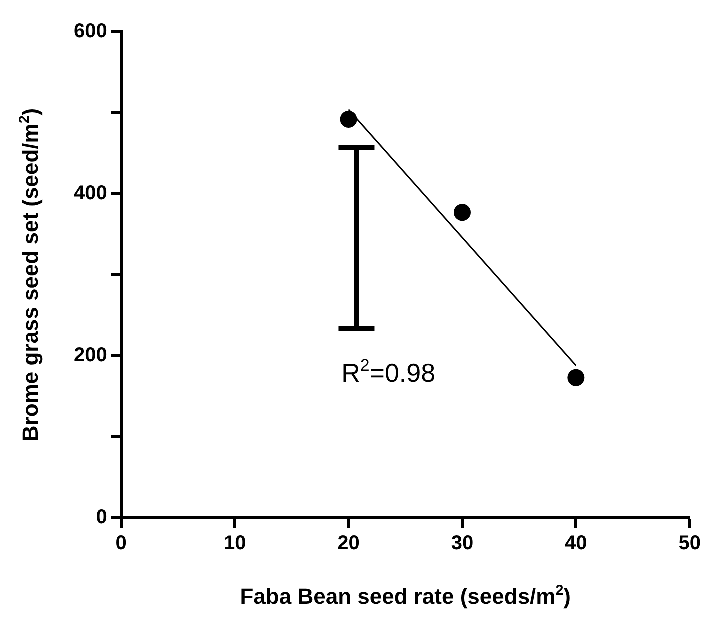 The width and height of the screenshot is (713, 624). Describe the element at coordinates (91, 31) in the screenshot. I see `y-tick-label: 600` at that location.